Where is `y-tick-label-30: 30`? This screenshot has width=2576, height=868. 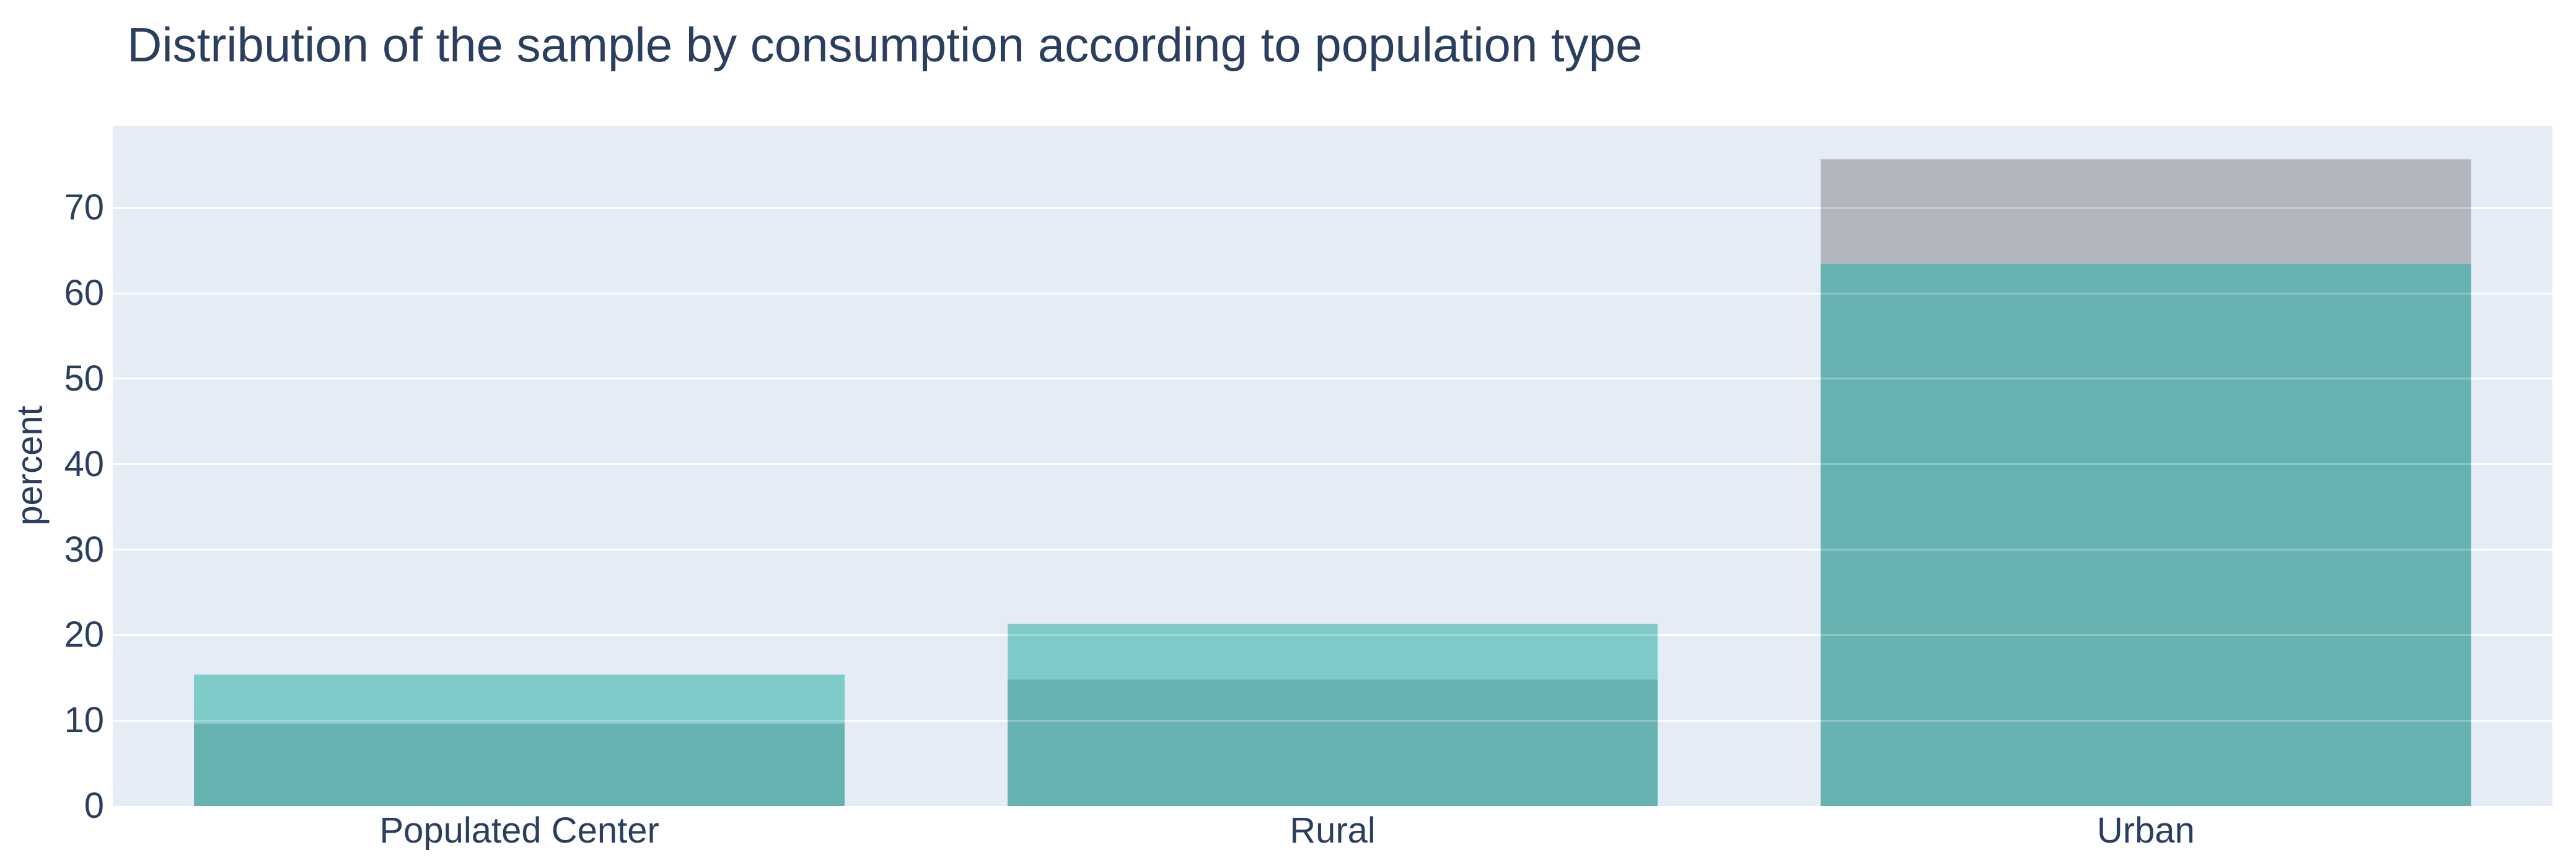
y-tick-label-30: 30 is located at coordinates (84, 549).